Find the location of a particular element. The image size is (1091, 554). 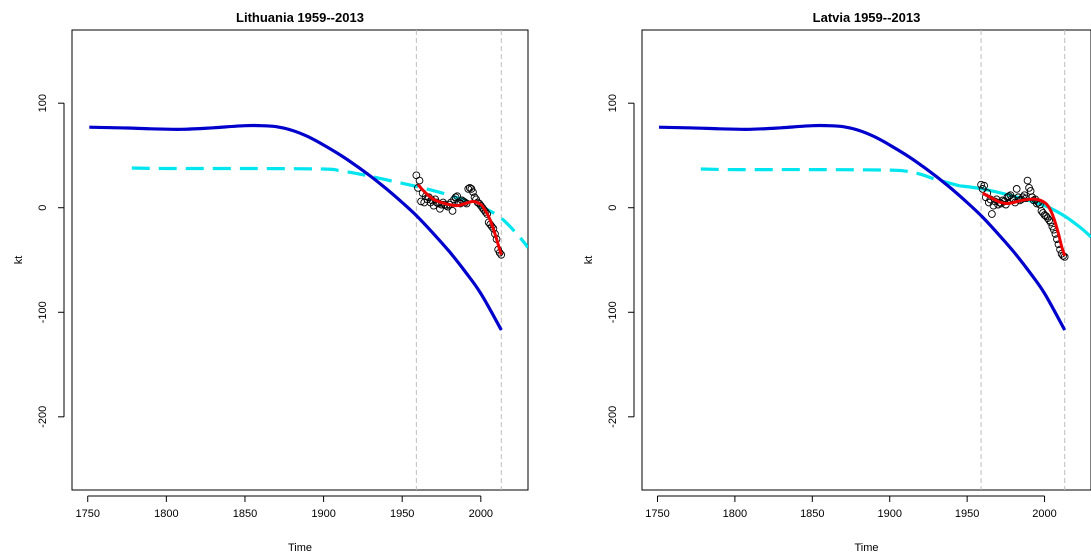

series-line-smooth is located at coordinates (459, 220).